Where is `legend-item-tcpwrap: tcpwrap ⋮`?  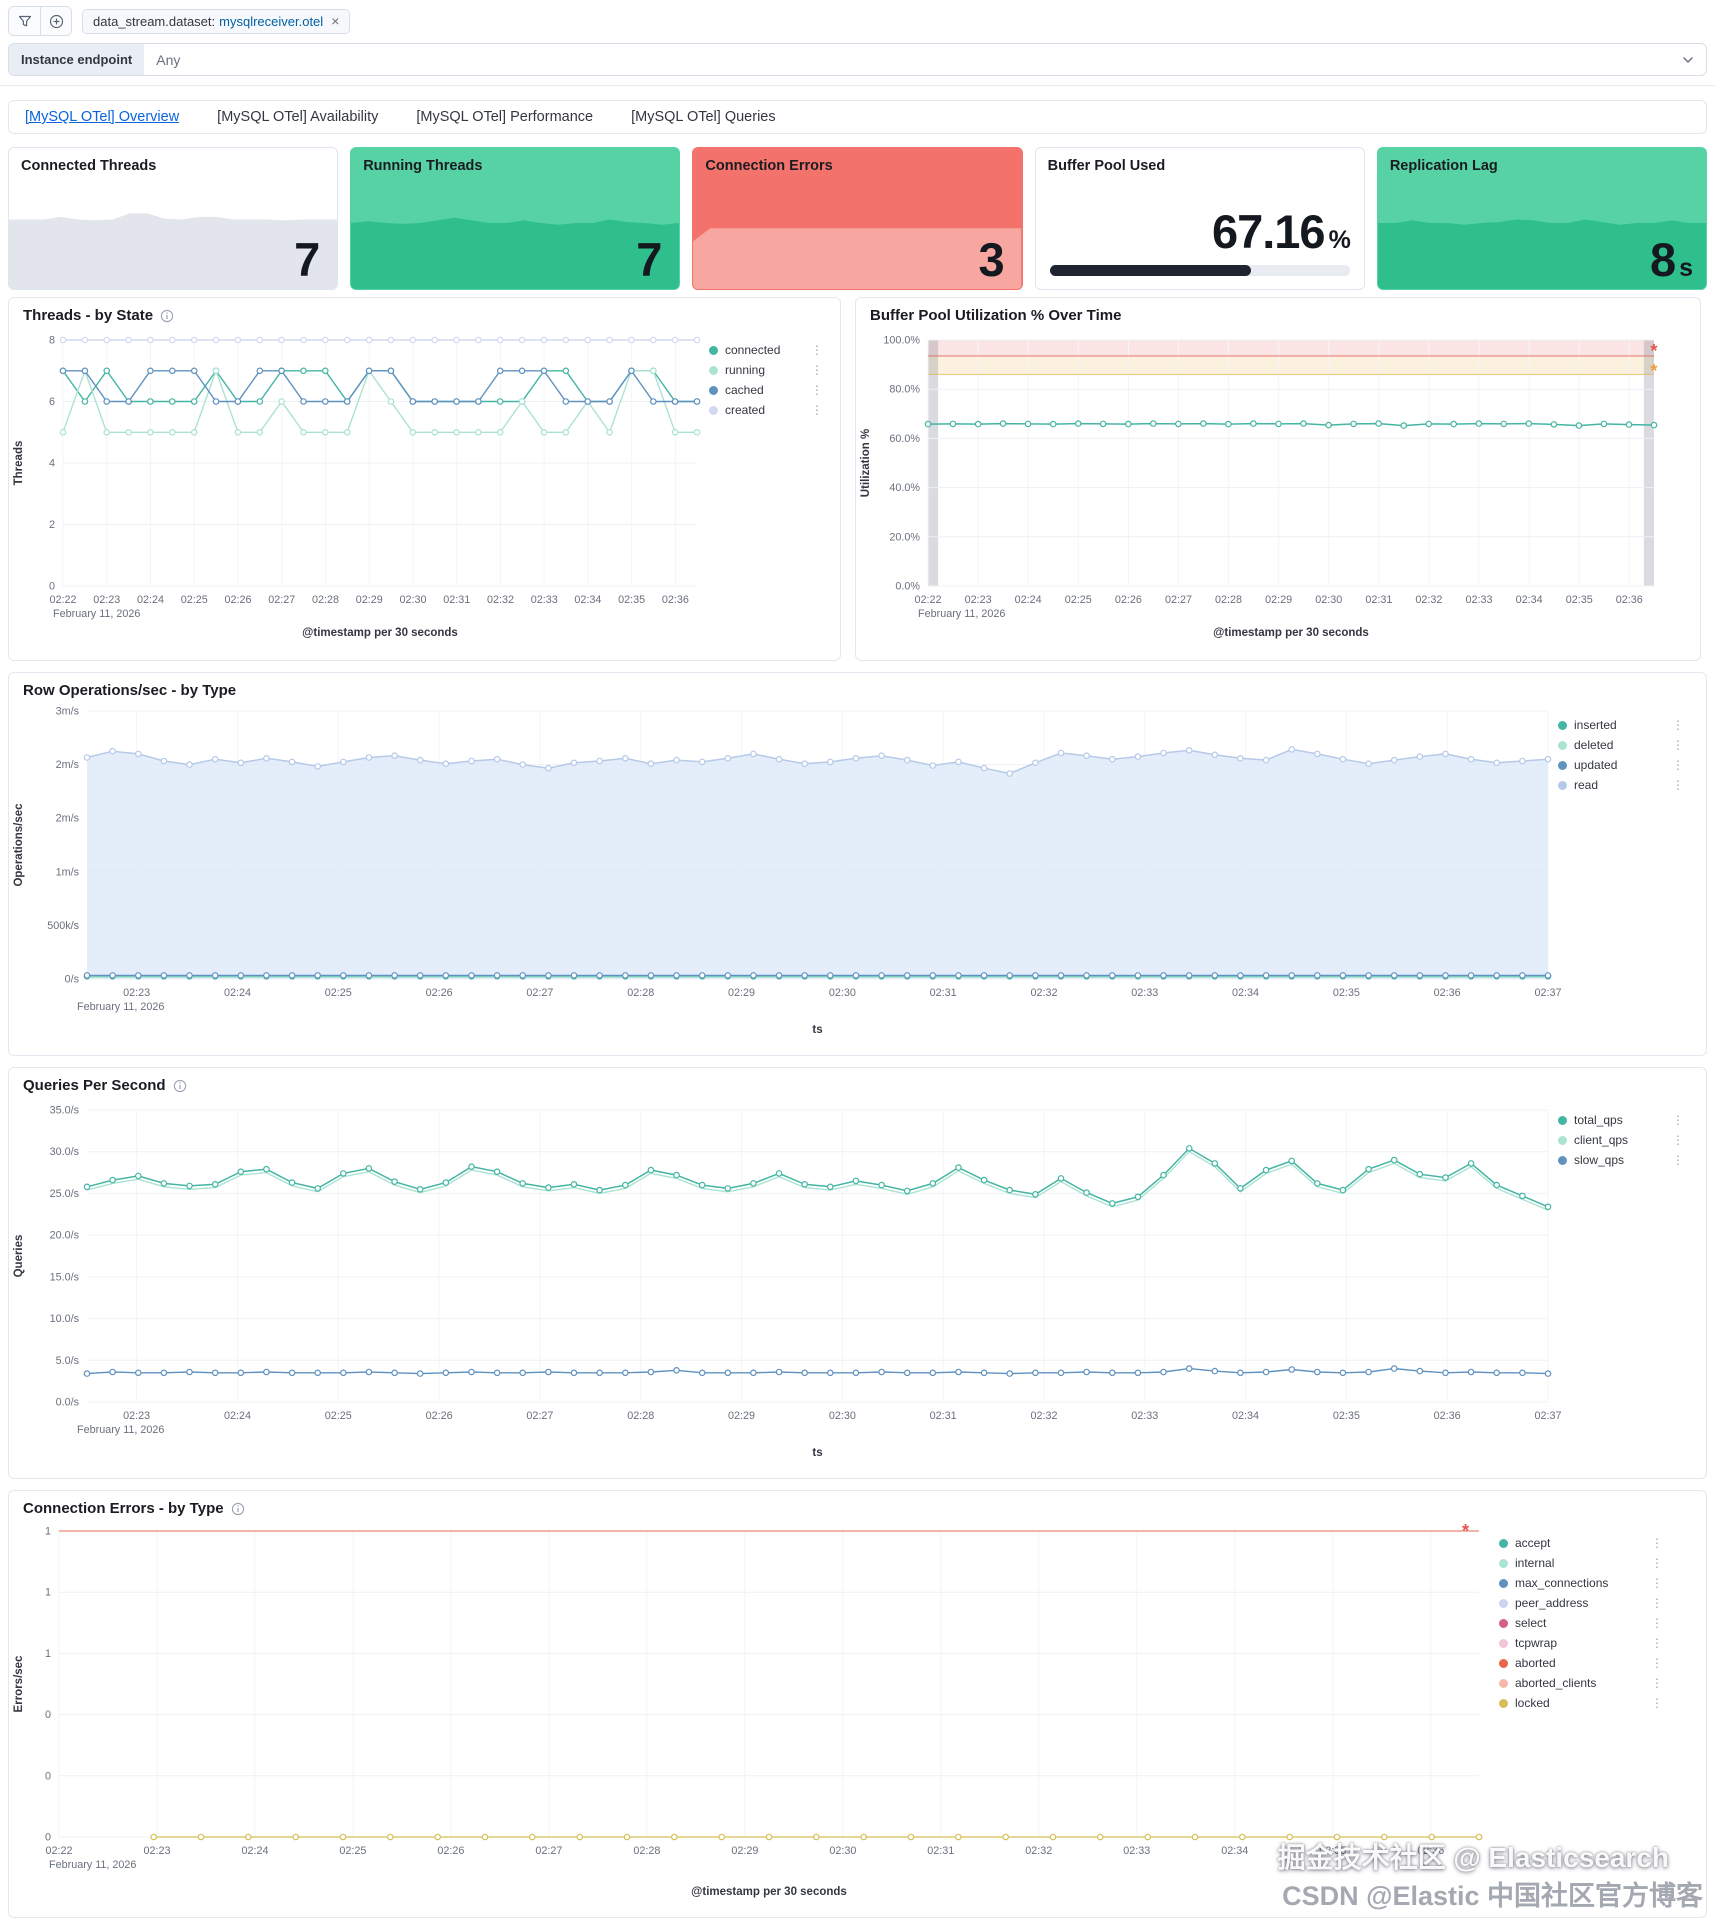
legend-item-tcpwrap: tcpwrap ⋮ is located at coordinates (1581, 1643).